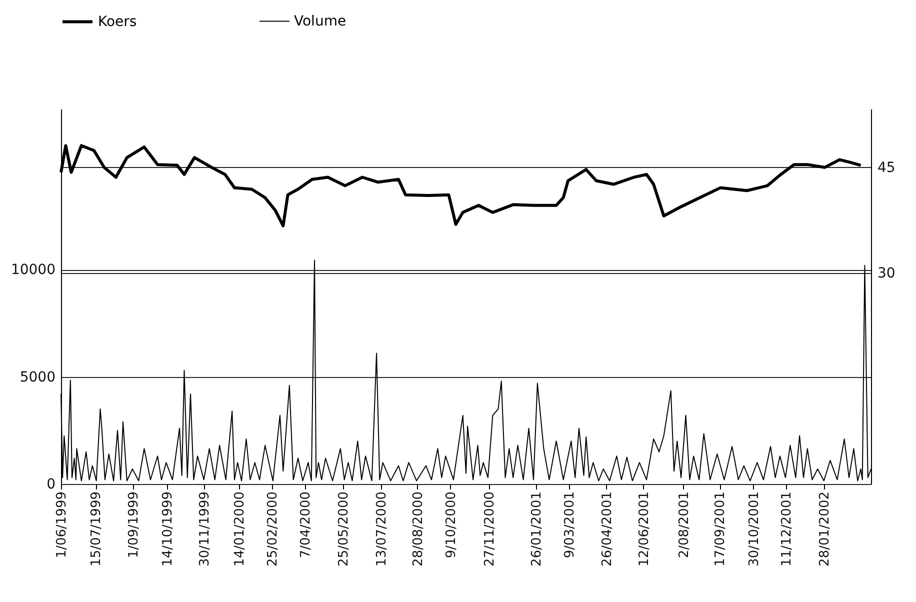  Describe the element at coordinates (607, 529) in the screenshot. I see `x-tick-label: 26/04/2001` at that location.